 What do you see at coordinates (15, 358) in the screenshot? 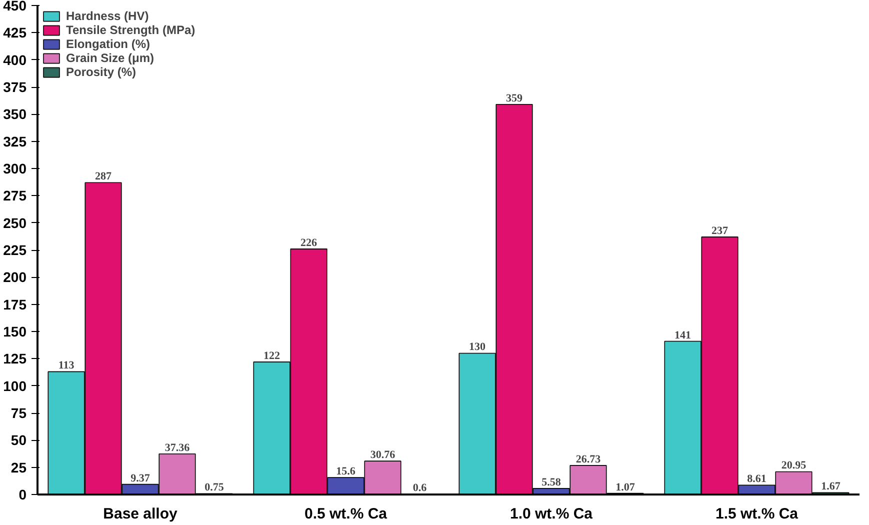
I see `y-tick-label: 125` at bounding box center [15, 358].